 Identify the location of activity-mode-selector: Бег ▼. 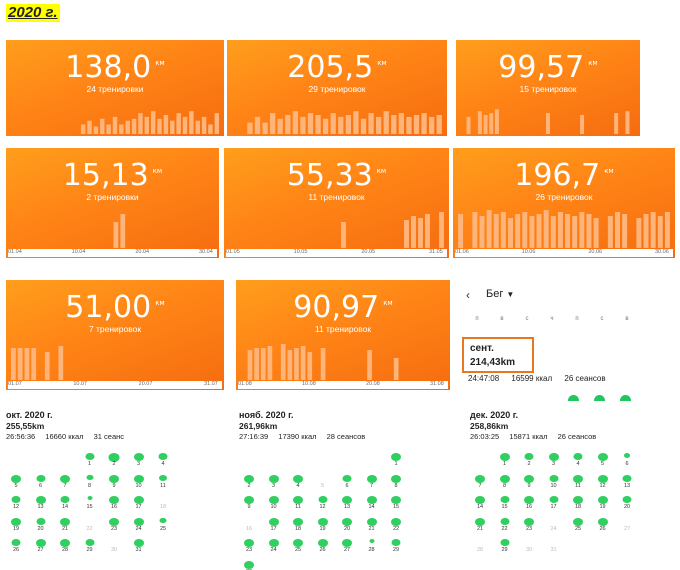
(500, 294).